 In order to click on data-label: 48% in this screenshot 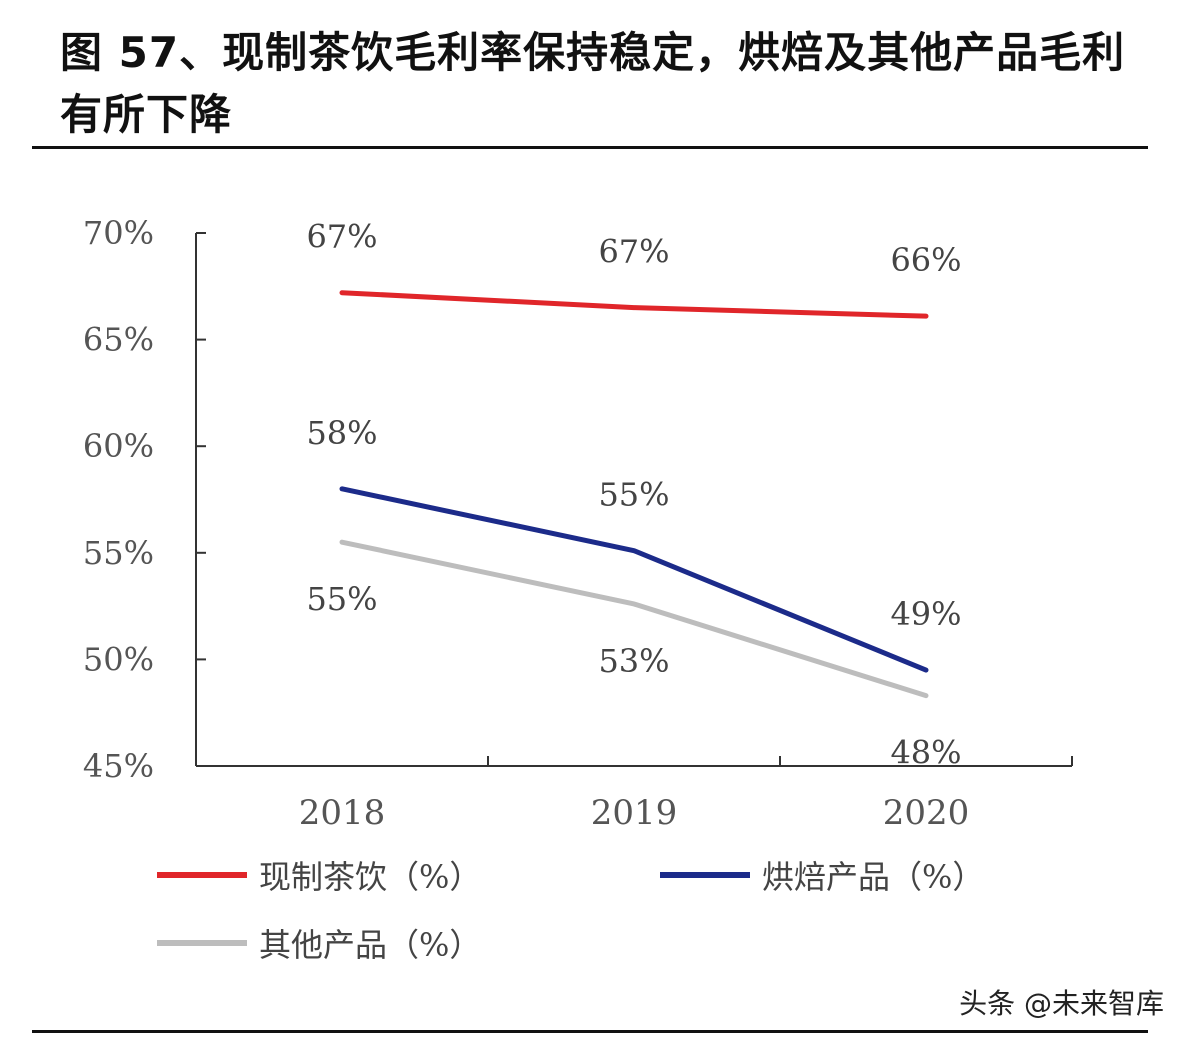, I will do `click(925, 753)`.